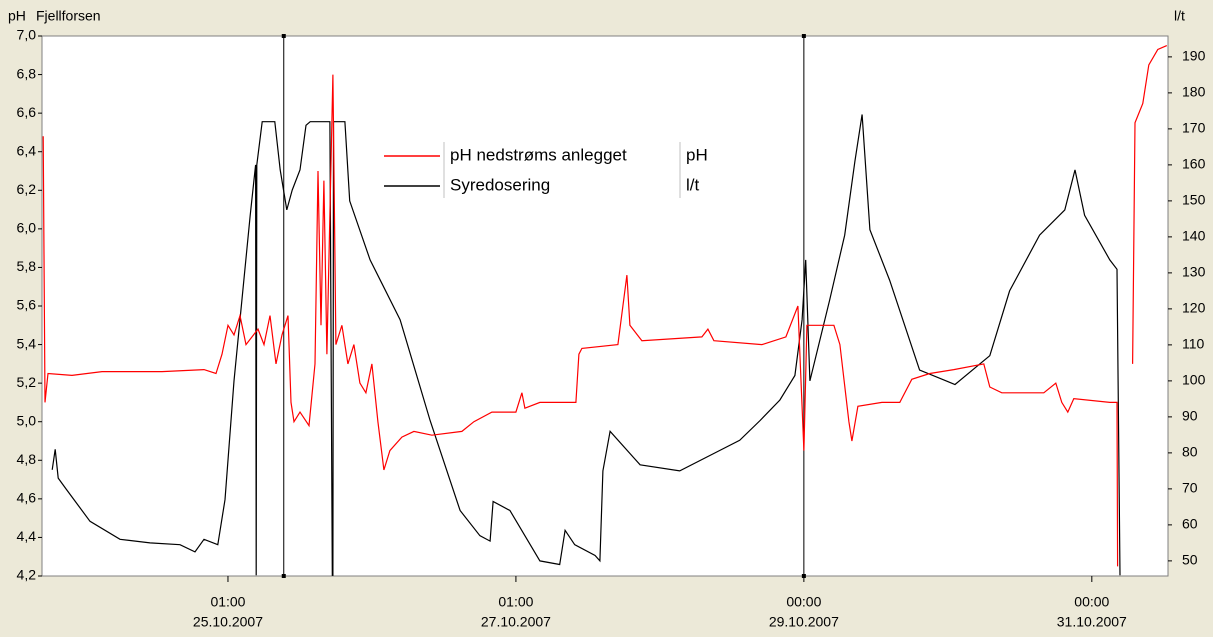  Describe the element at coordinates (1194, 380) in the screenshot. I see `y2-tick-label: 100` at that location.